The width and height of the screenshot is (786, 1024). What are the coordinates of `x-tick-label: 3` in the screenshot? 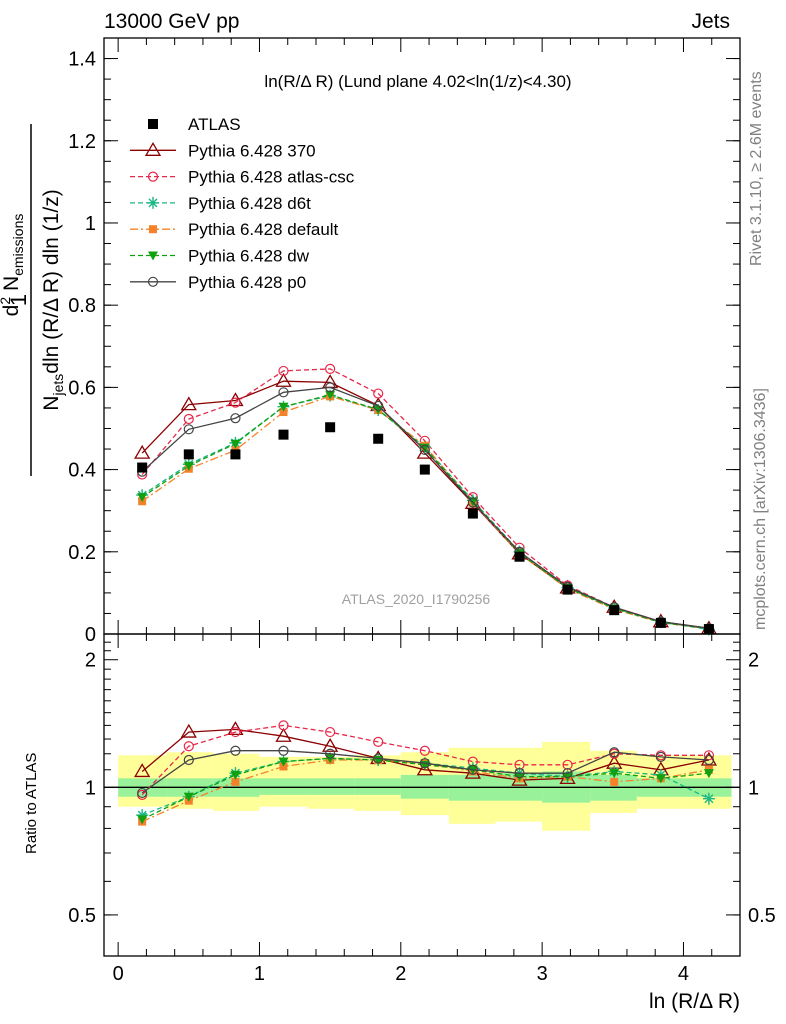 It's located at (542, 974).